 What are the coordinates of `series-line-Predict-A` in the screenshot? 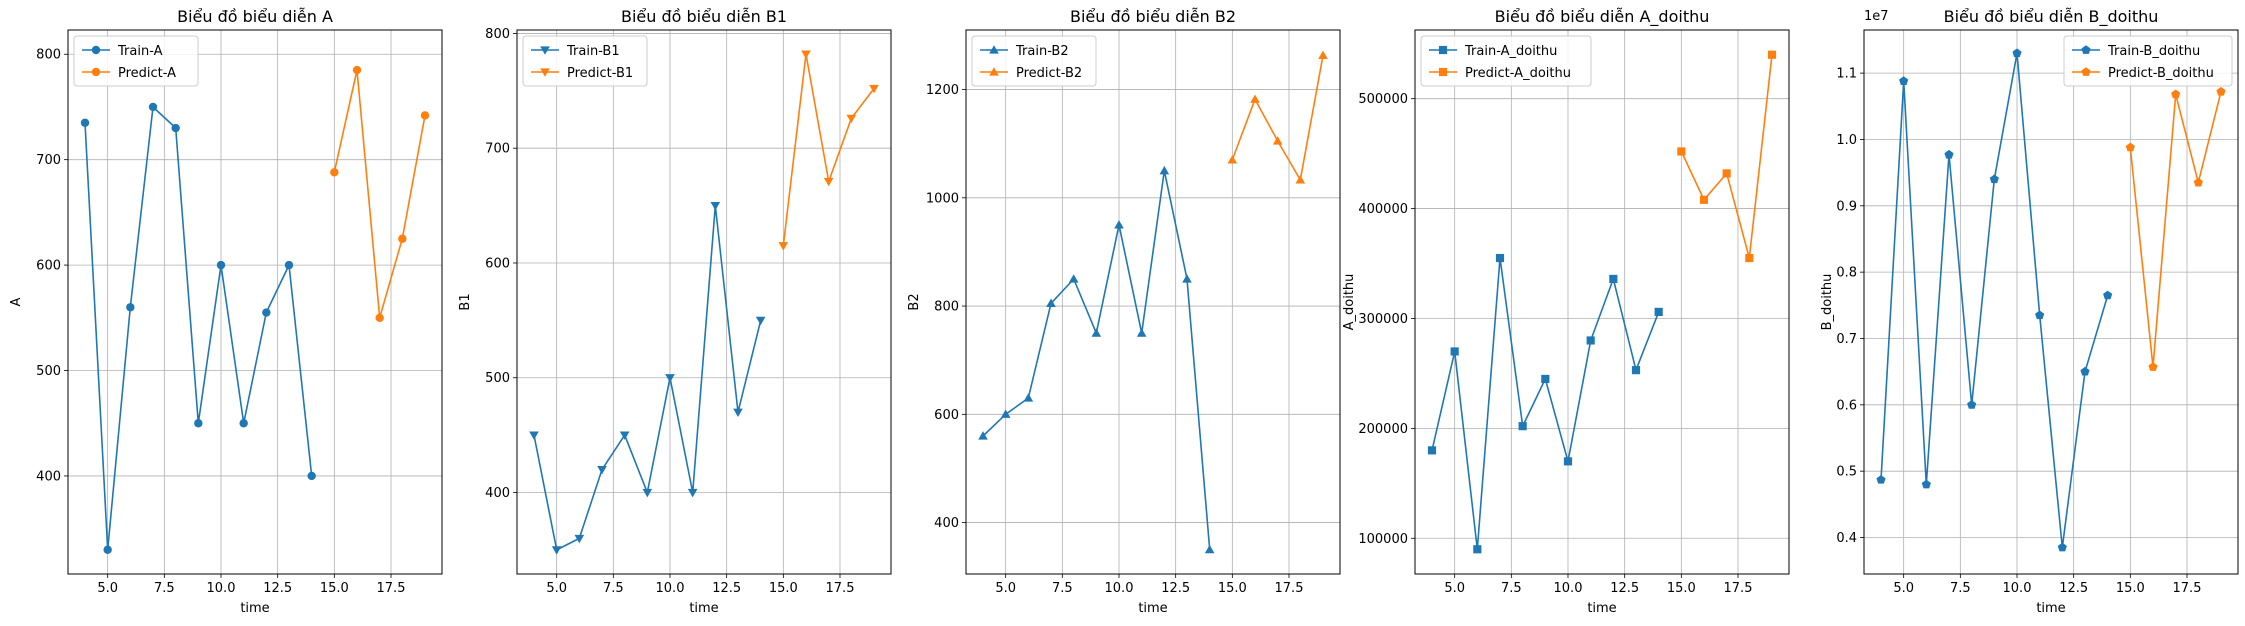 It's located at (379, 194).